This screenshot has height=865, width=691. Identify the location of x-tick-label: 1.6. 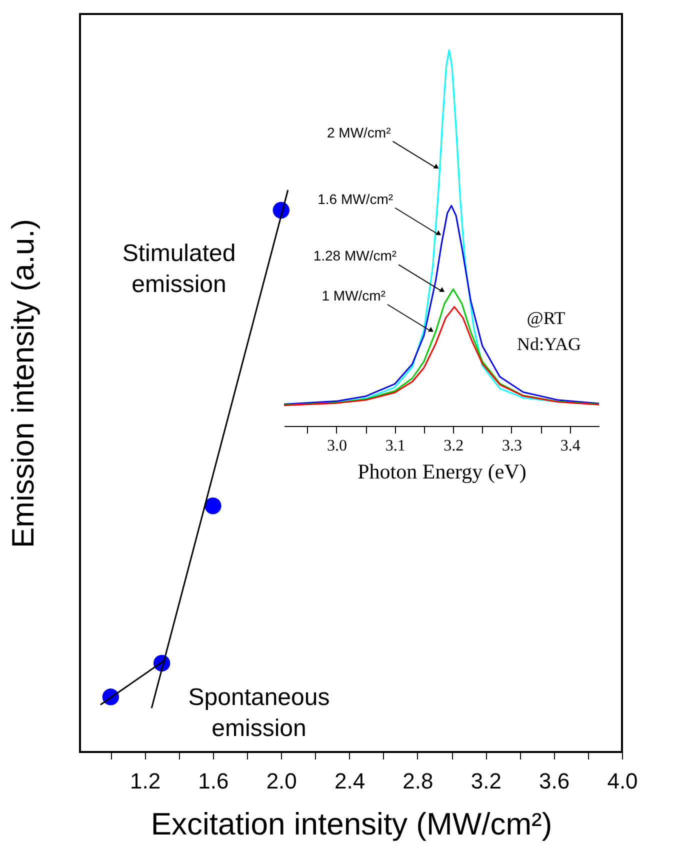
(213, 781).